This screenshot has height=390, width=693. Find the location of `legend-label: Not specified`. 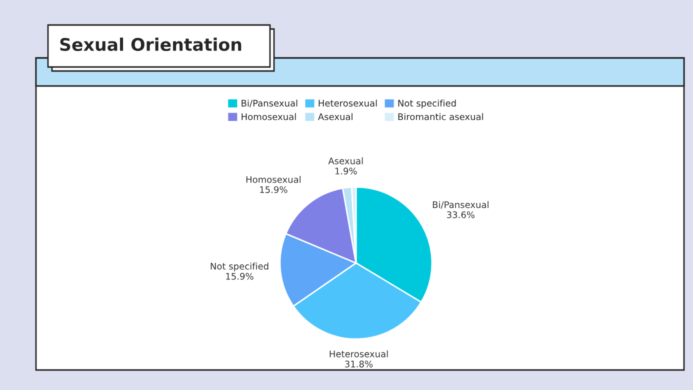

legend-label: Not specified is located at coordinates (427, 104).